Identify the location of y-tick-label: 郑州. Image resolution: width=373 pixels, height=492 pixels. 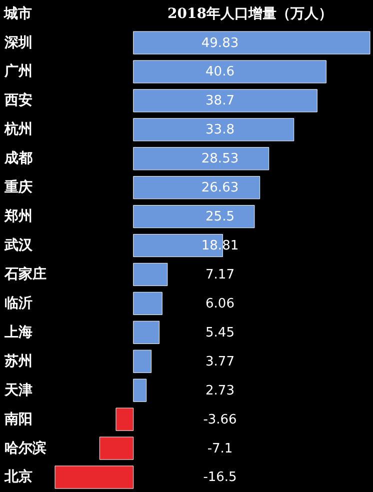
(18, 216).